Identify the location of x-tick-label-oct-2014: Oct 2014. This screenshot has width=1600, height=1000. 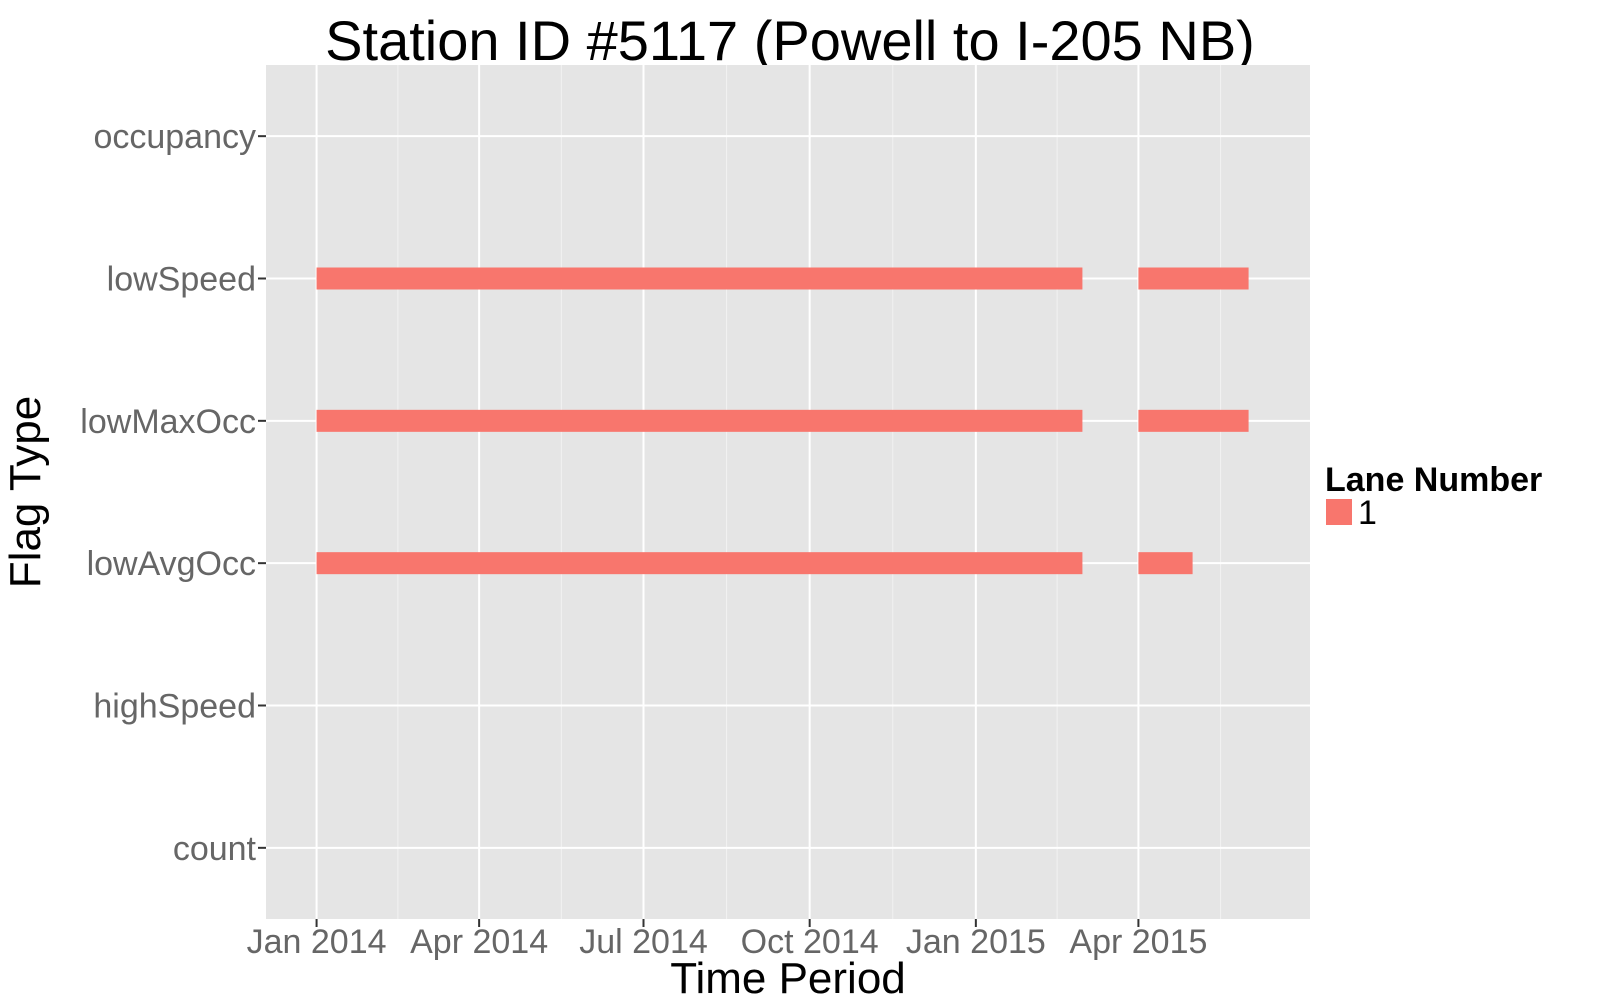
(810, 942).